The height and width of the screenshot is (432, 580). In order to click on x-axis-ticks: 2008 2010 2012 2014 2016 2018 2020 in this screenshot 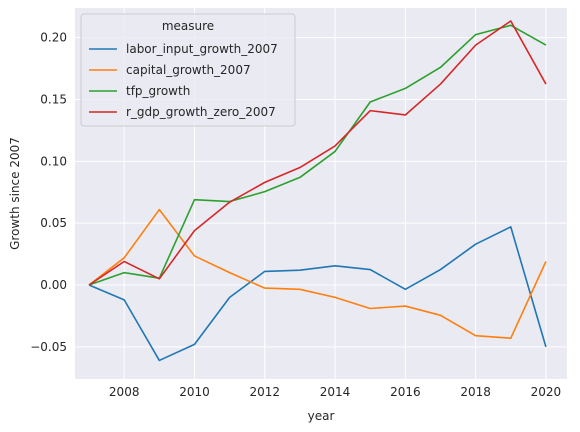, I will do `click(335, 392)`.